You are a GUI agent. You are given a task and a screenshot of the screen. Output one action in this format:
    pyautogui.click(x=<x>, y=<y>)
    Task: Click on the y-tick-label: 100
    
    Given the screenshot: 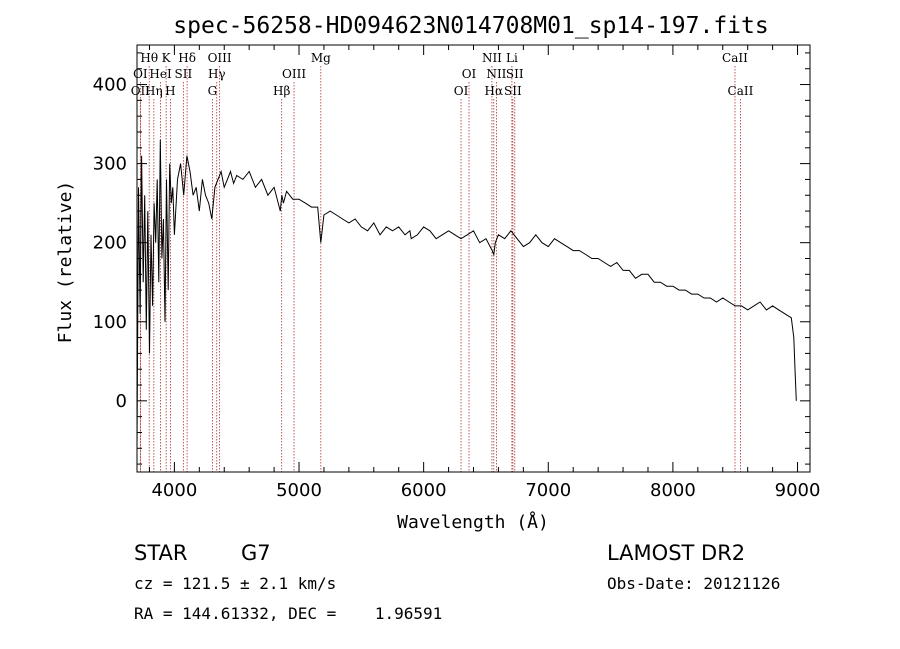 What is the action you would take?
    pyautogui.click(x=110, y=322)
    